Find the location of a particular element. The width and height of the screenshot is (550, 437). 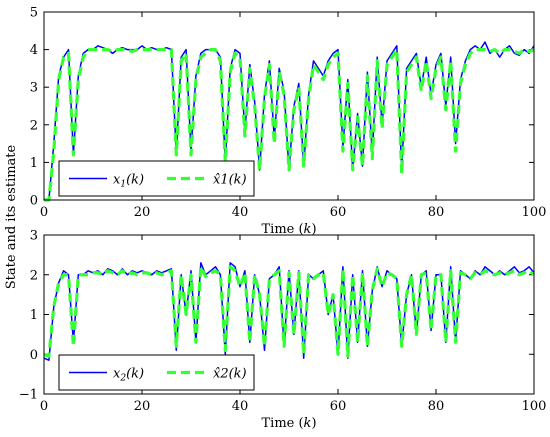

y-tick-label: −1 is located at coordinates (28, 395).